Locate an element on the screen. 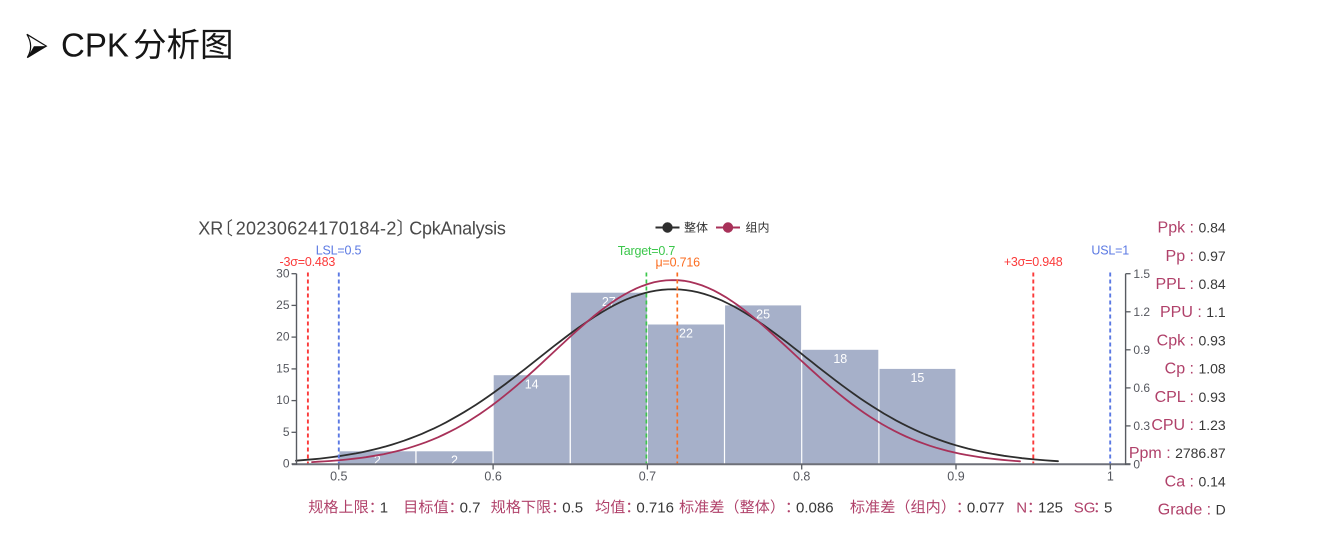  svg-text: CPK is located at coordinates (95, 45).